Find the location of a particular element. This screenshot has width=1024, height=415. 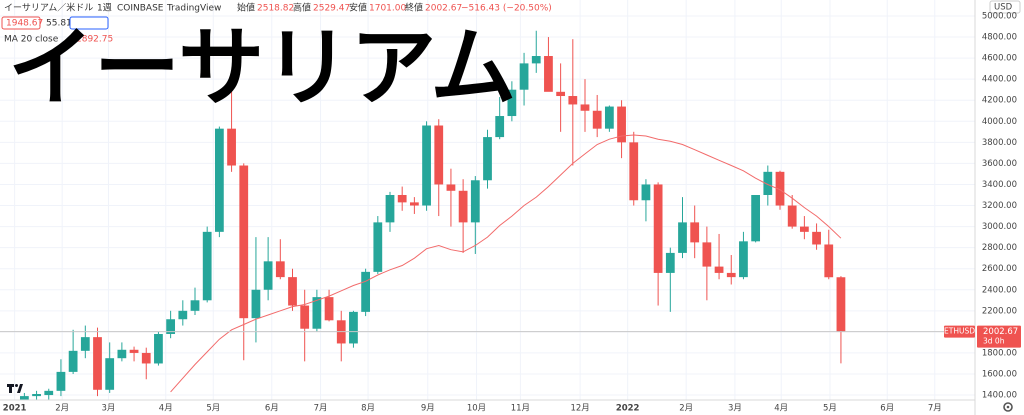

y-tick-label: 1800.00 is located at coordinates (999, 353).